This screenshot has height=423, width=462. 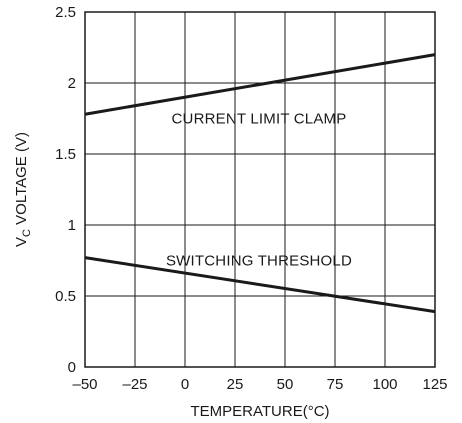 What do you see at coordinates (259, 411) in the screenshot?
I see `x-axis-label: TEMPERATURE(°C)` at bounding box center [259, 411].